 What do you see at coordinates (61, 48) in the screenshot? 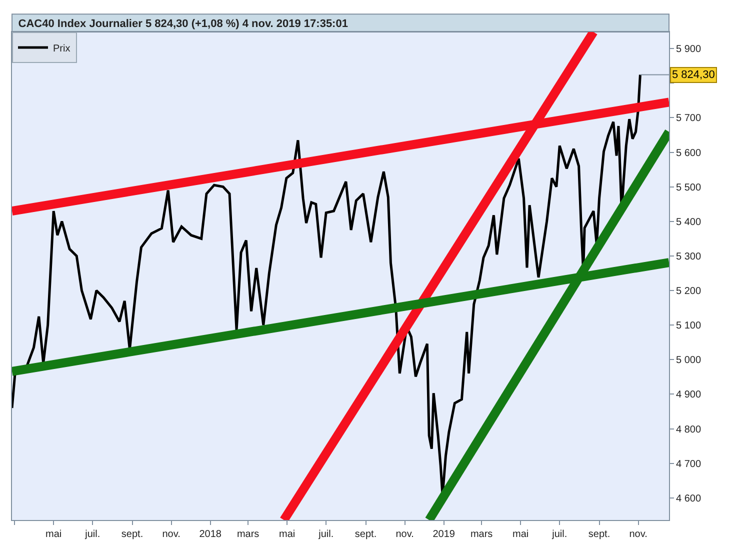
I see `legend-label: Prix` at bounding box center [61, 48].